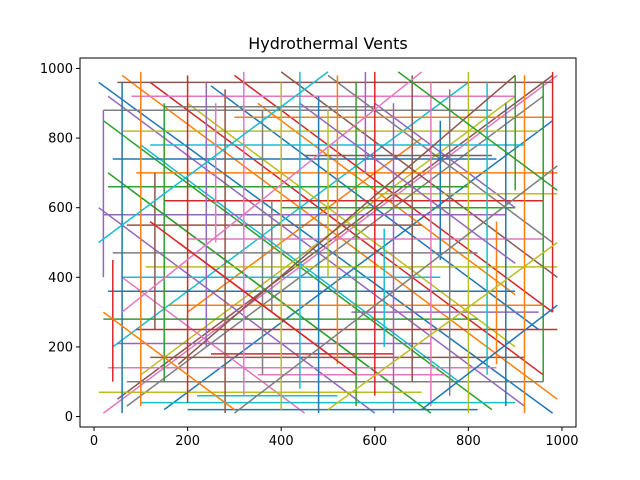  What do you see at coordinates (60, 139) in the screenshot?
I see `y-tick-label: 800` at bounding box center [60, 139].